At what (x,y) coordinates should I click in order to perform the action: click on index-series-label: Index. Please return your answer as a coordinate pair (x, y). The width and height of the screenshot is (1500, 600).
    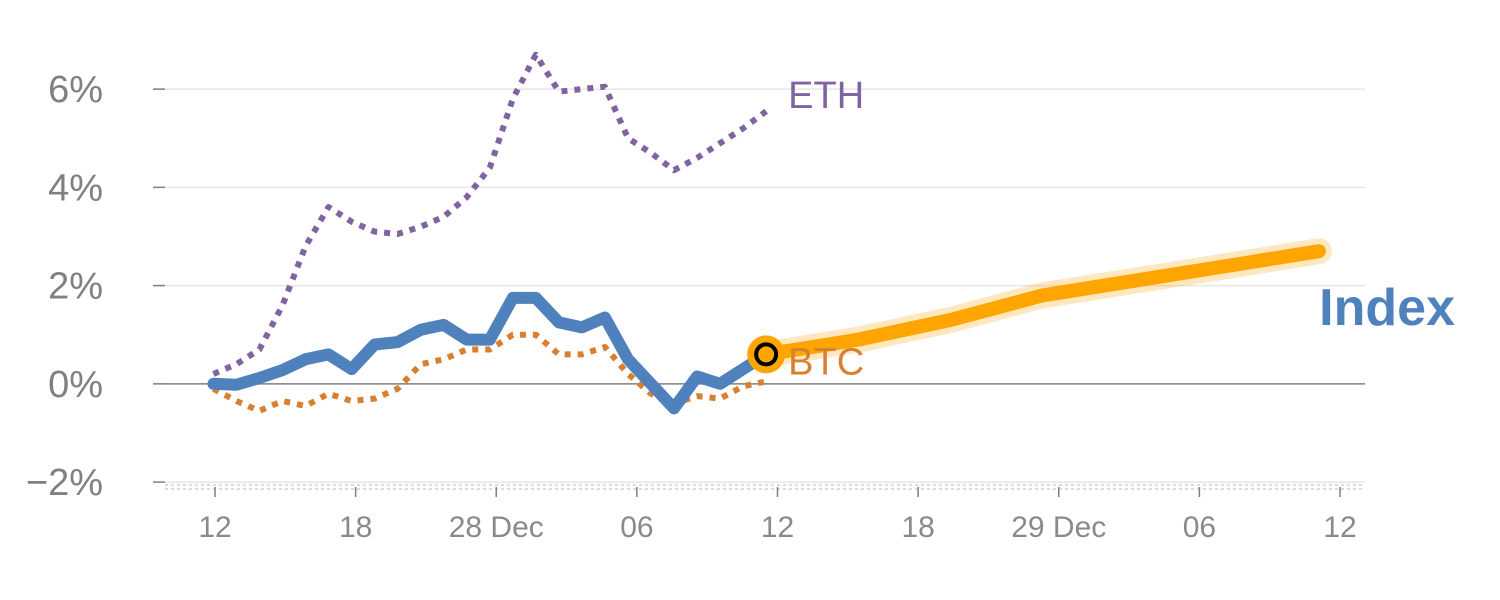
    Looking at the image, I should click on (1387, 308).